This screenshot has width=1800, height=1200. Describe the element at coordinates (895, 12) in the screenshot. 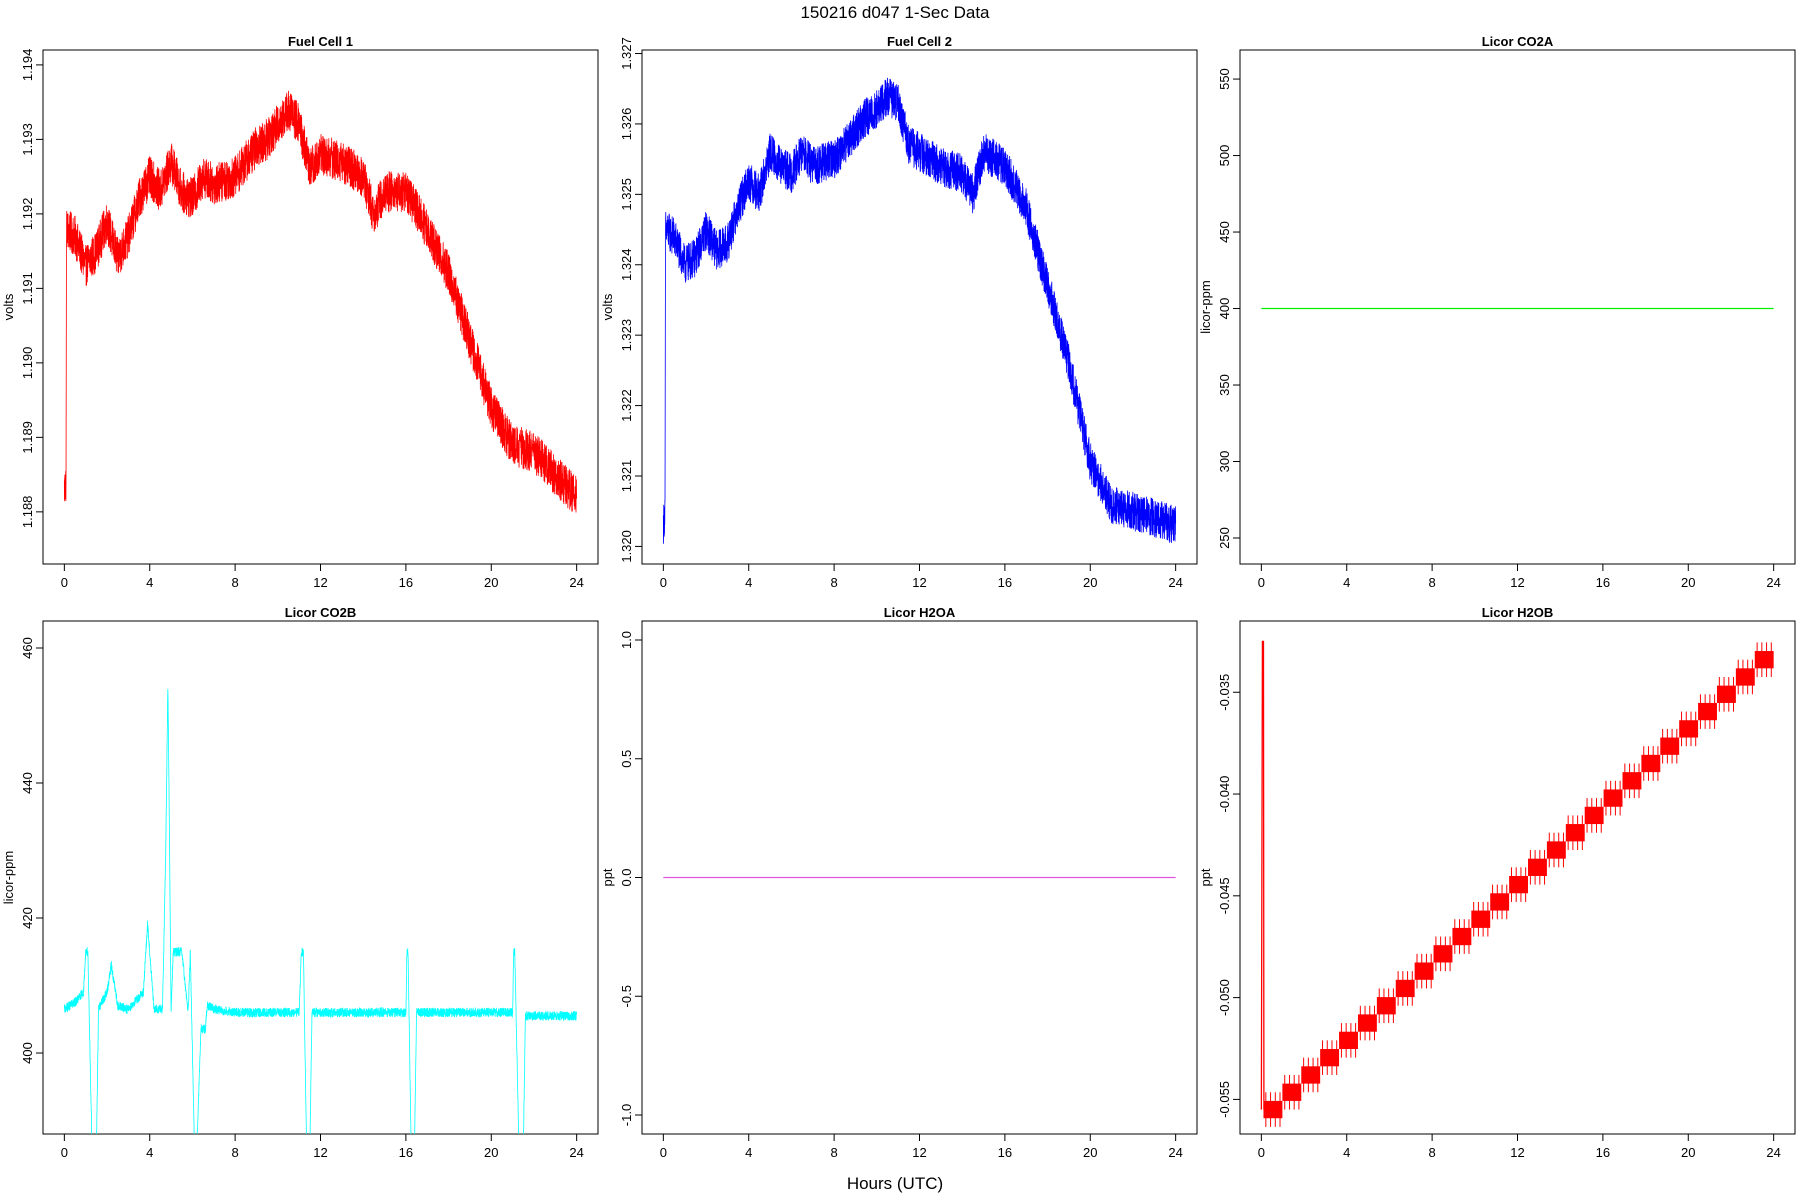

I see `figure-title: 150216 d047 1-Sec Data` at that location.